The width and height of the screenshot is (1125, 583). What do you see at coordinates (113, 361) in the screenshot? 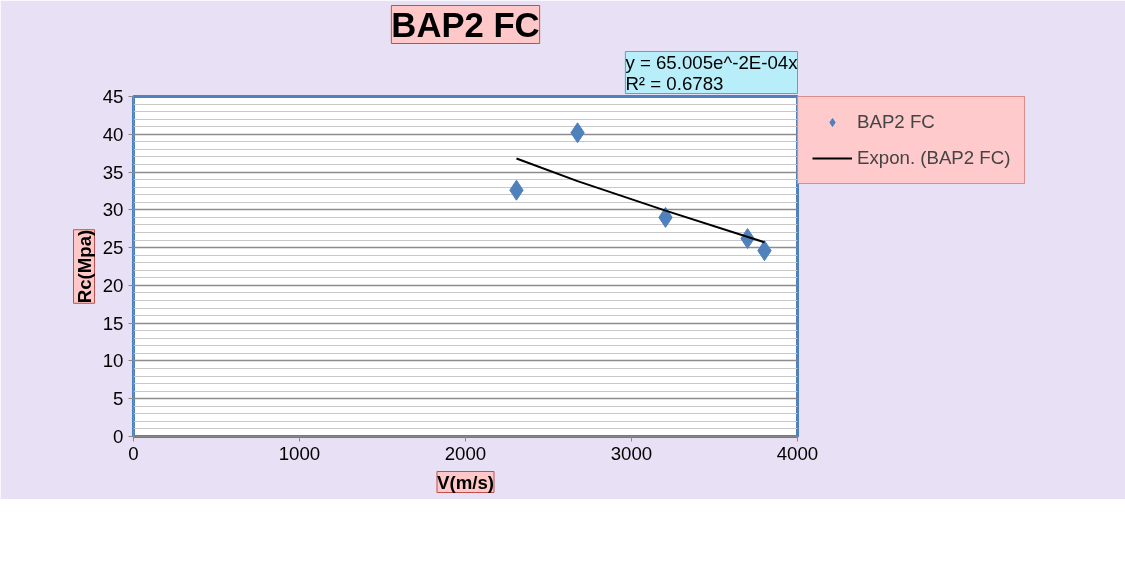
I see `y-tick-label: 10` at bounding box center [113, 361].